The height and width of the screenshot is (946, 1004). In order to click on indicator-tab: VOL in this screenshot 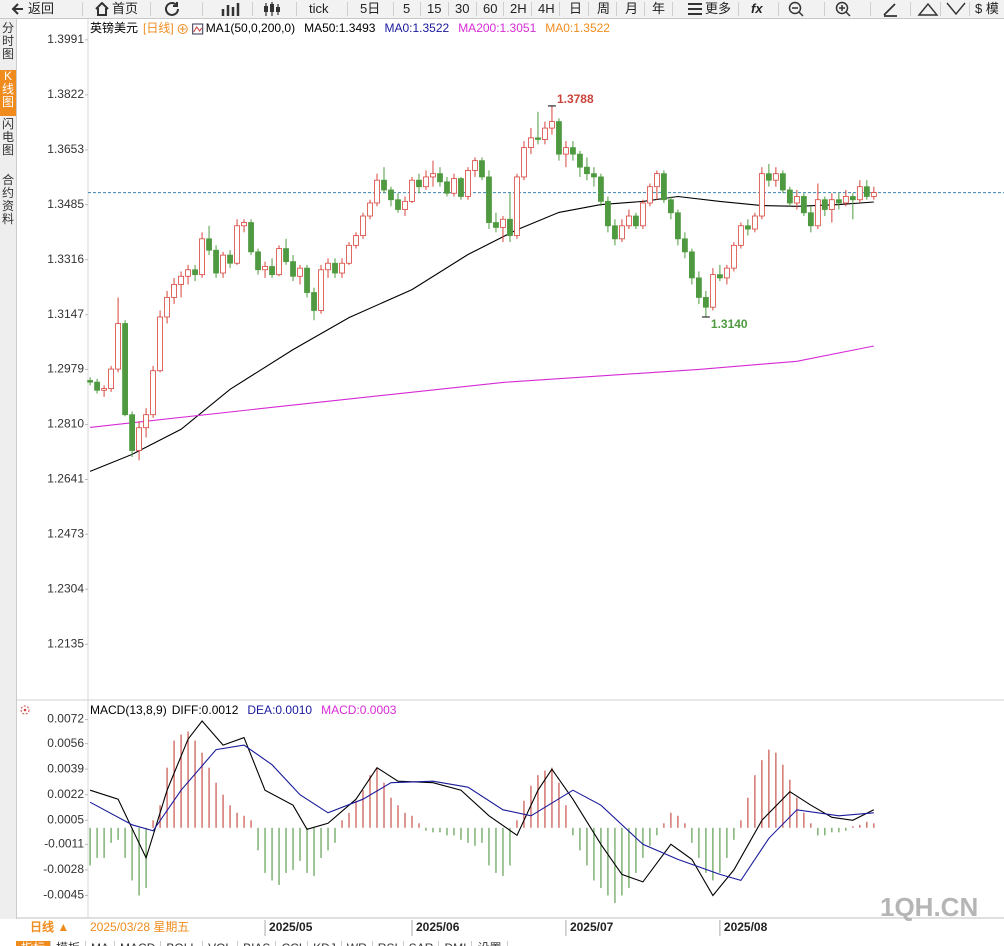, I will do `click(221, 943)`.